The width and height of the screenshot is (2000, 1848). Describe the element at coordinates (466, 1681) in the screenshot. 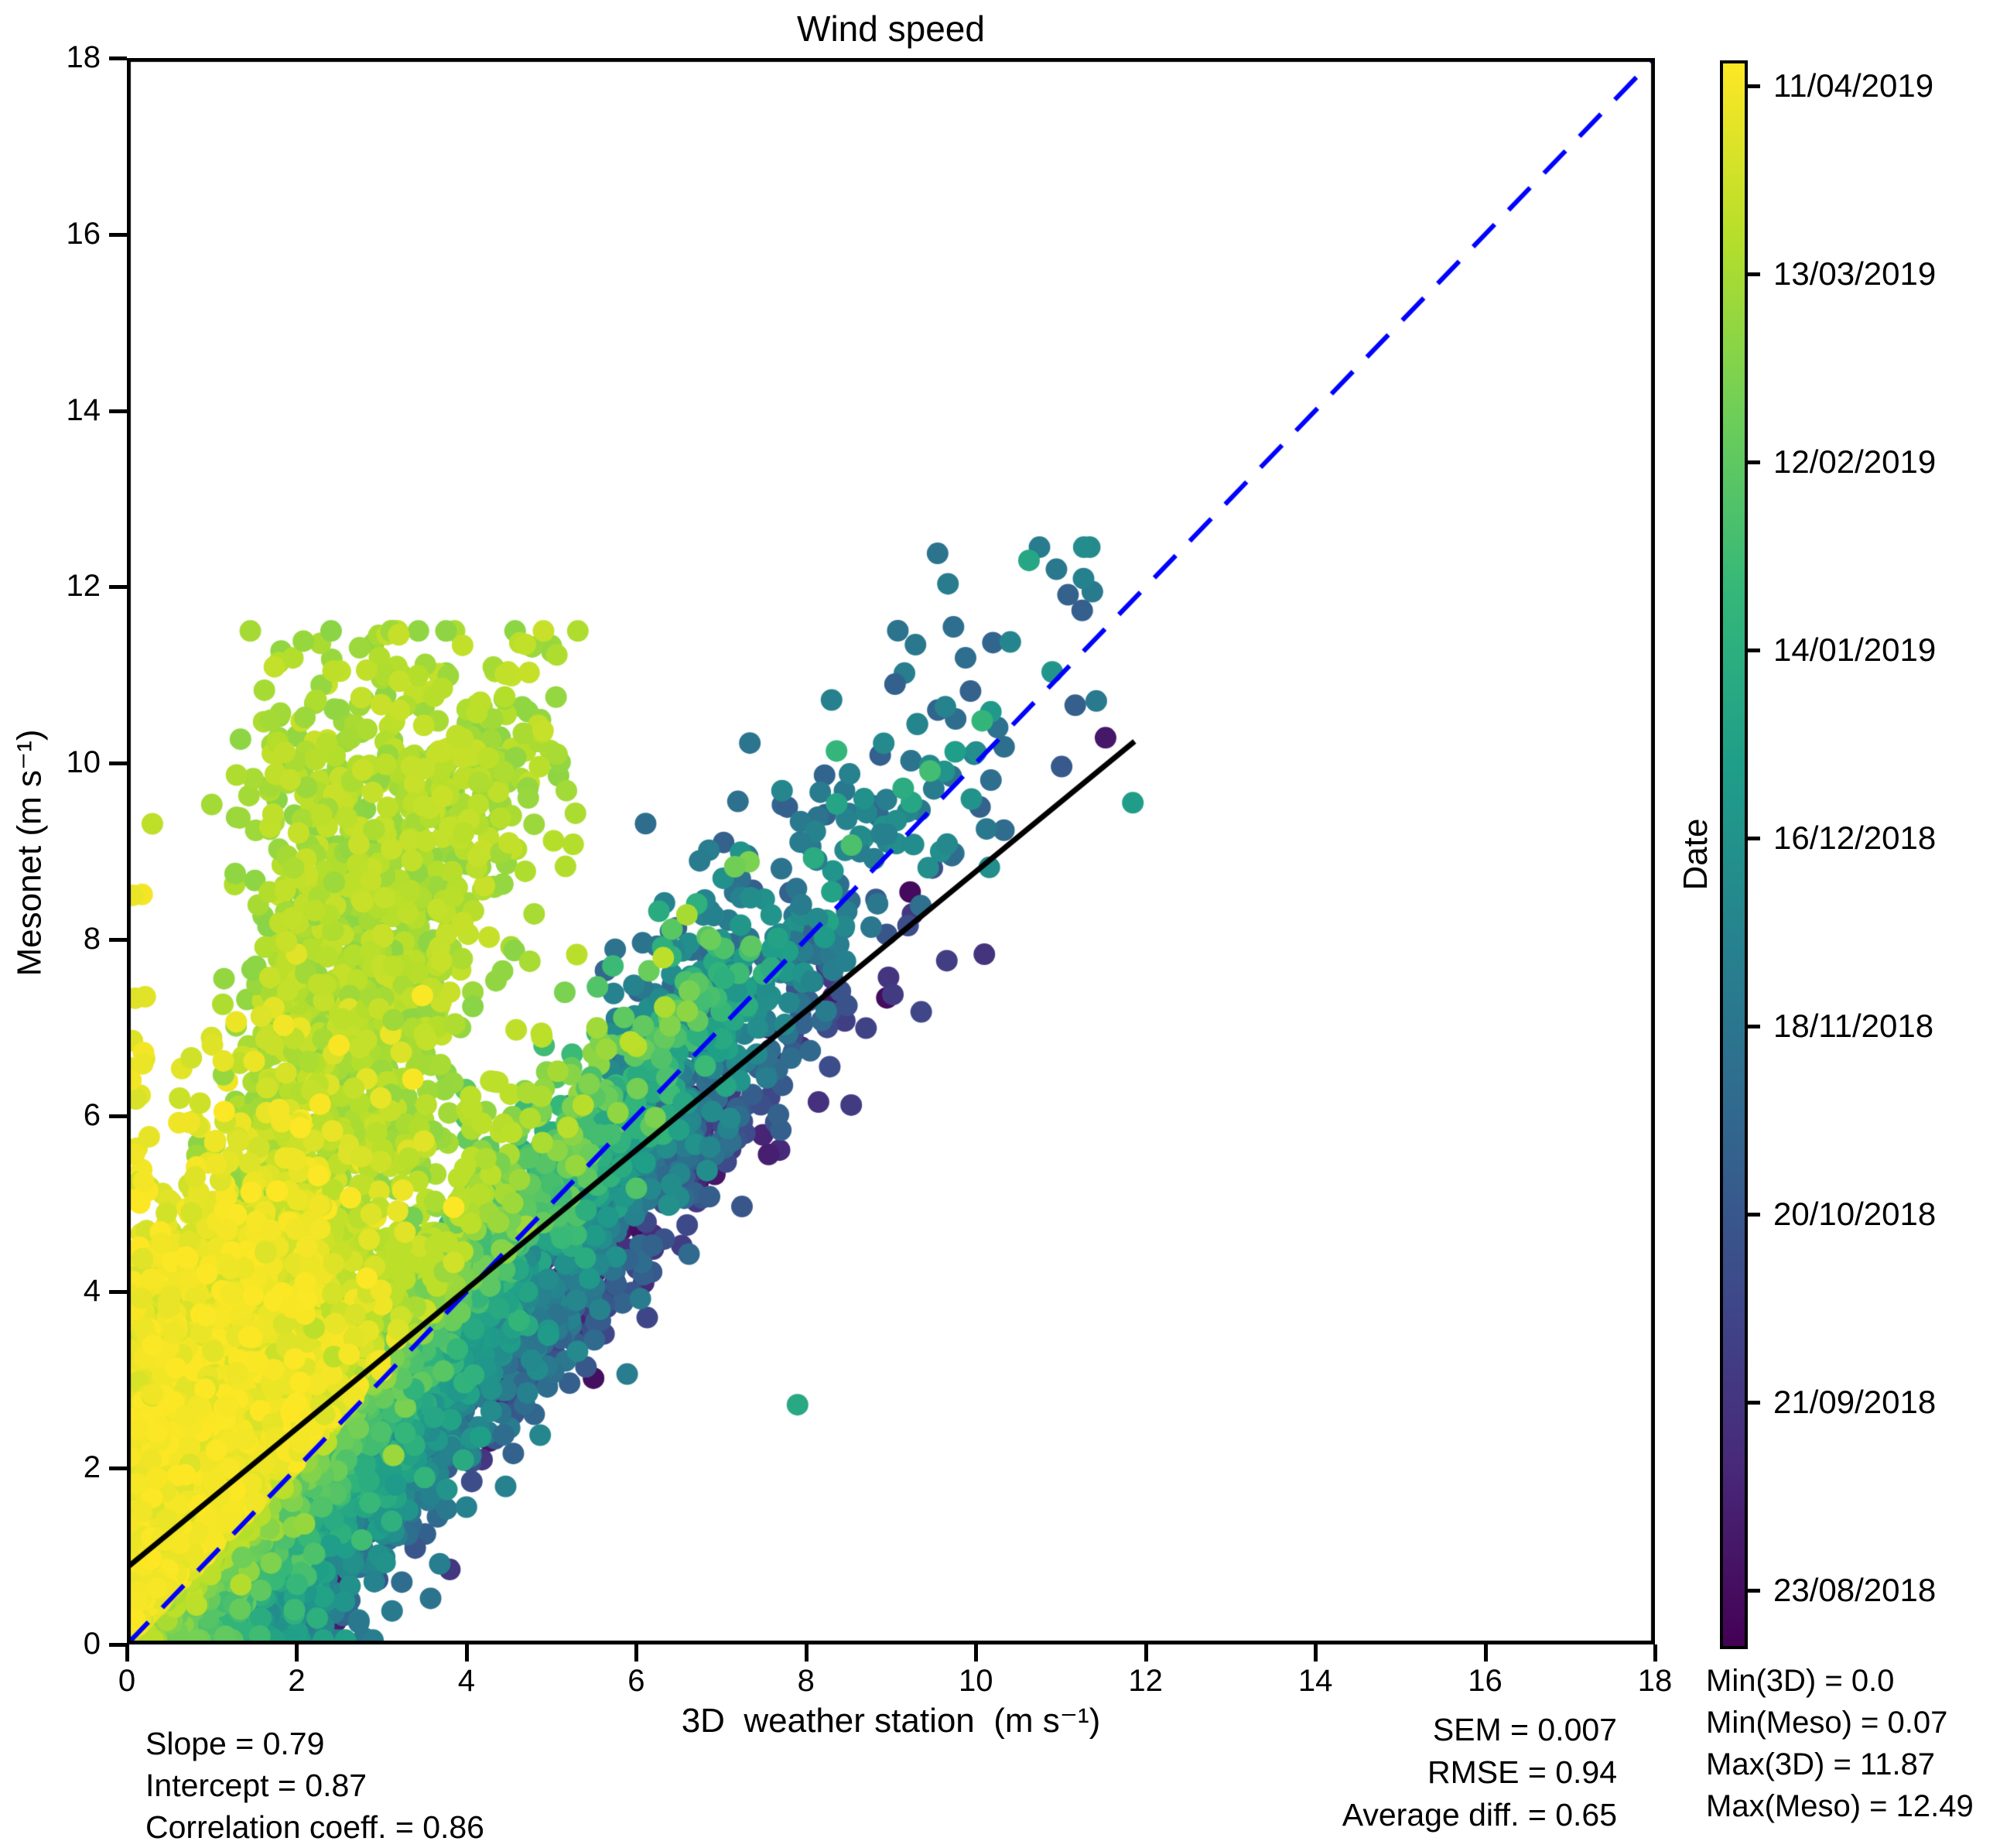

I see `x-tick-label: 4` at that location.